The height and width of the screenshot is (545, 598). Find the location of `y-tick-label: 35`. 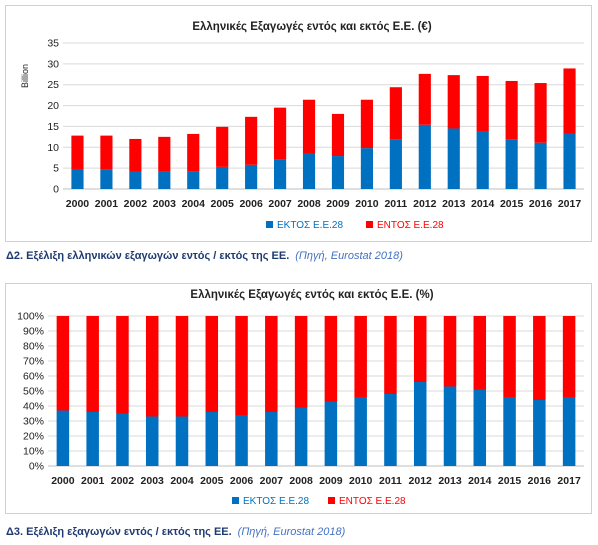

y-tick-label: 35 is located at coordinates (53, 44).